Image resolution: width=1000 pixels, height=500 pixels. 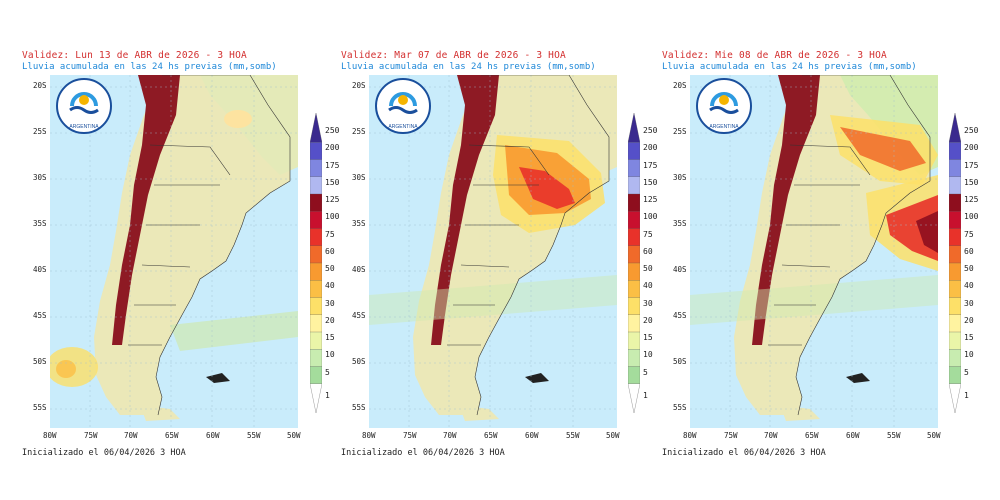 I want to click on validity-title: Validez: Lun 13 de ABR de 2026 - 3 HOA, so click(x=134, y=55).